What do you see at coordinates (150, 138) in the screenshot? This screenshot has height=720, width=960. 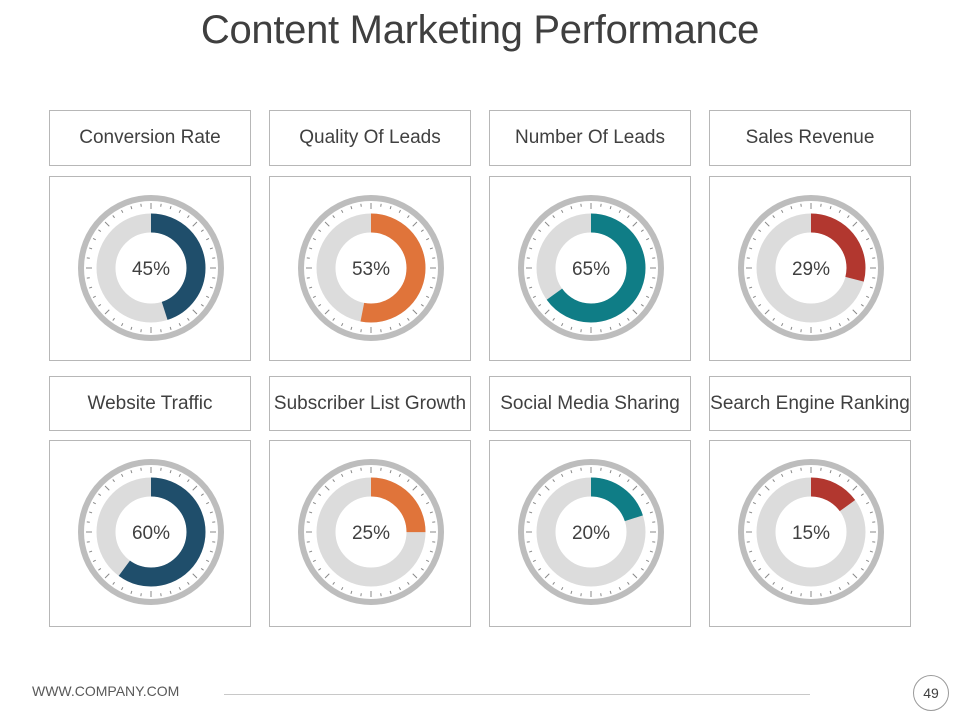 I see `conversion-rate-title: Conversion Rate` at bounding box center [150, 138].